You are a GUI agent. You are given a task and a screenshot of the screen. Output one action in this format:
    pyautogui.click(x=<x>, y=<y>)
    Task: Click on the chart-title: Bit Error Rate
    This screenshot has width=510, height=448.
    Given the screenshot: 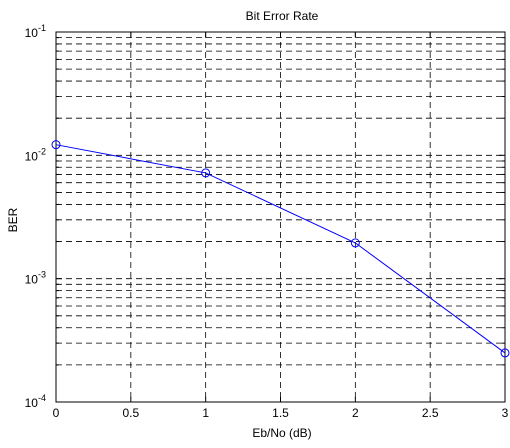 What is the action you would take?
    pyautogui.click(x=282, y=16)
    